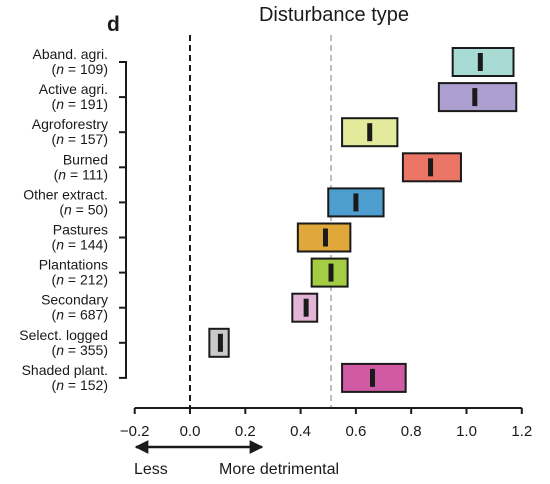 This screenshot has height=484, width=550. Describe the element at coordinates (123, 220) in the screenshot. I see `category-axis` at that location.